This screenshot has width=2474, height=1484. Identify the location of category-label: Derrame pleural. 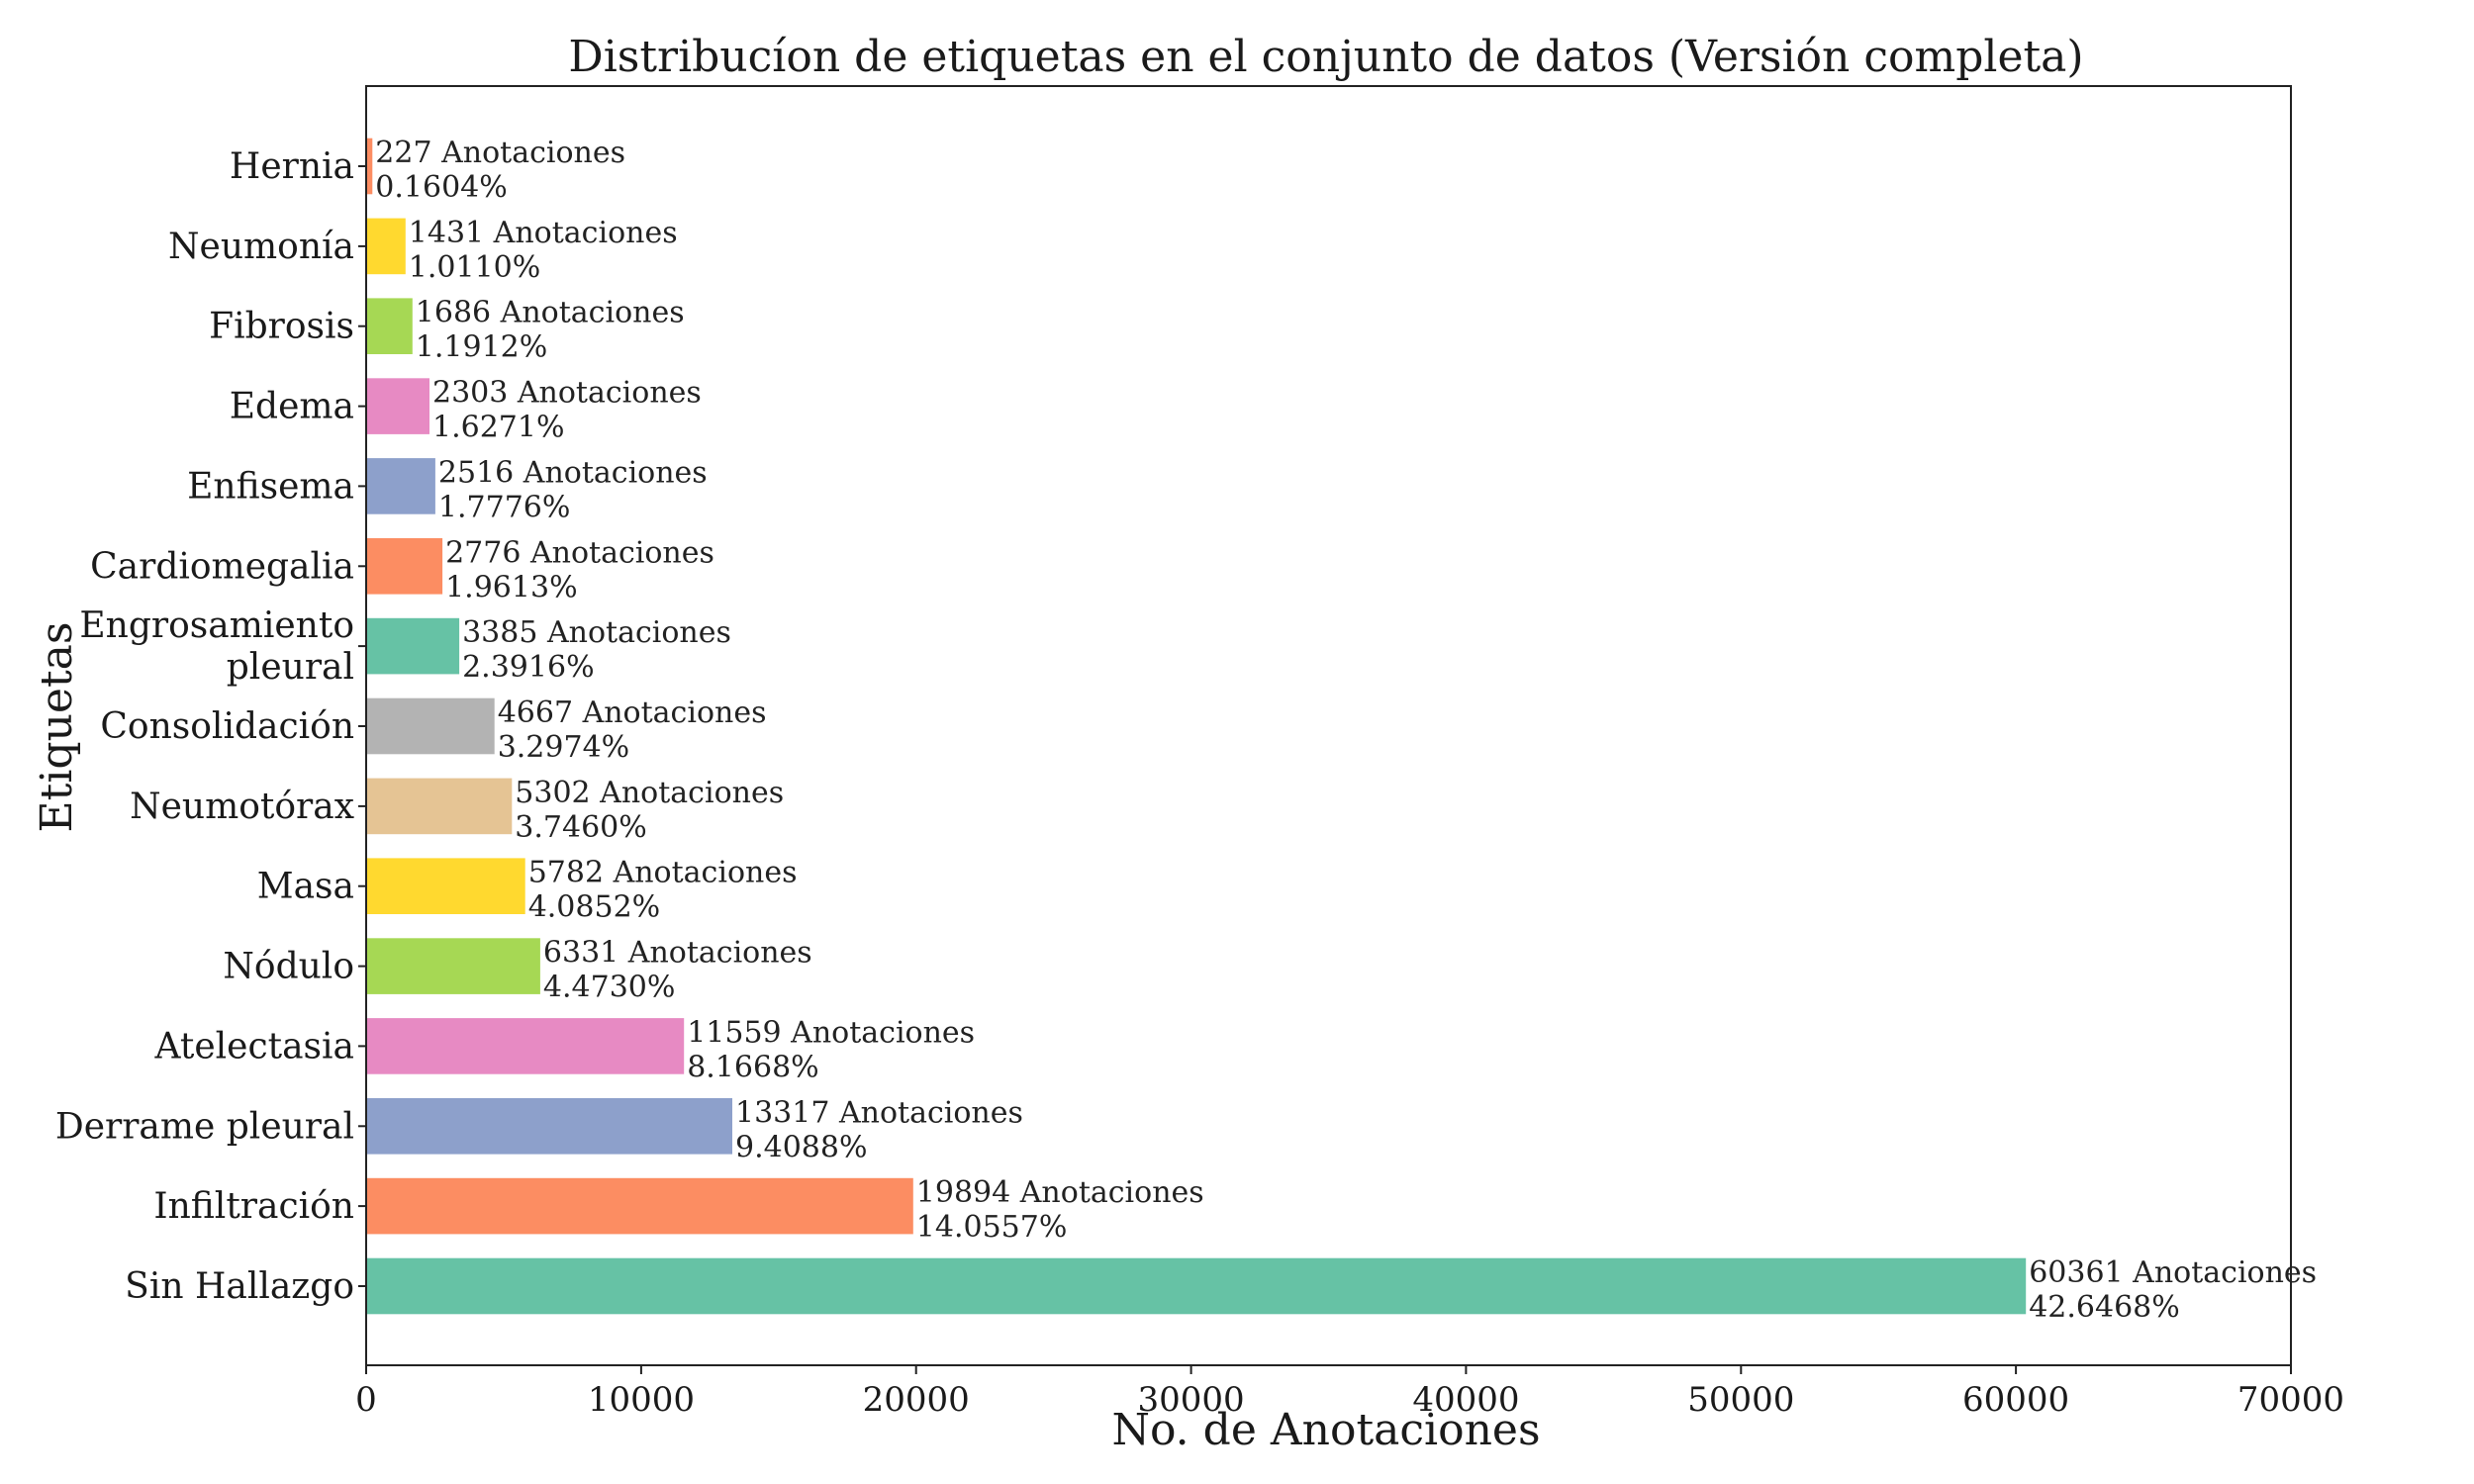
(205, 1126).